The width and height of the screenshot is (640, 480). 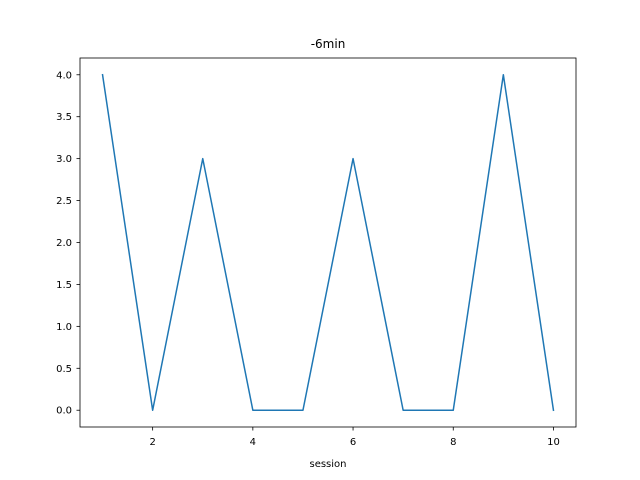 What do you see at coordinates (64, 117) in the screenshot?
I see `y-tick-label: 3.5` at bounding box center [64, 117].